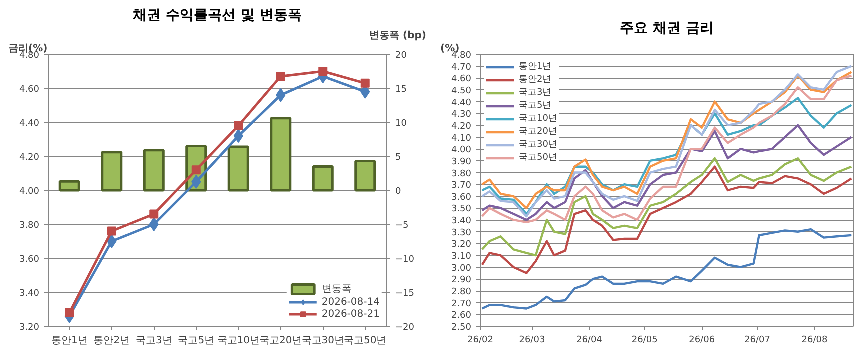 Image resolution: width=865 pixels, height=358 pixels. What do you see at coordinates (702, 341) in the screenshot?
I see `x-tick-label: 26/06` at bounding box center [702, 341].